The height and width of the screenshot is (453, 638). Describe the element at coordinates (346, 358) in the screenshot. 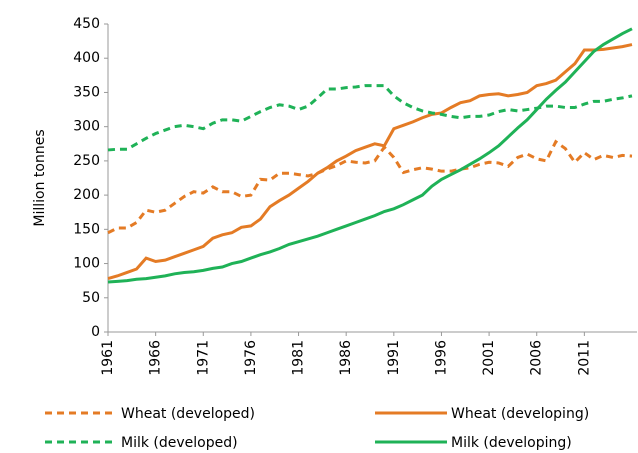

I see `x-tick-label: 1986` at that location.